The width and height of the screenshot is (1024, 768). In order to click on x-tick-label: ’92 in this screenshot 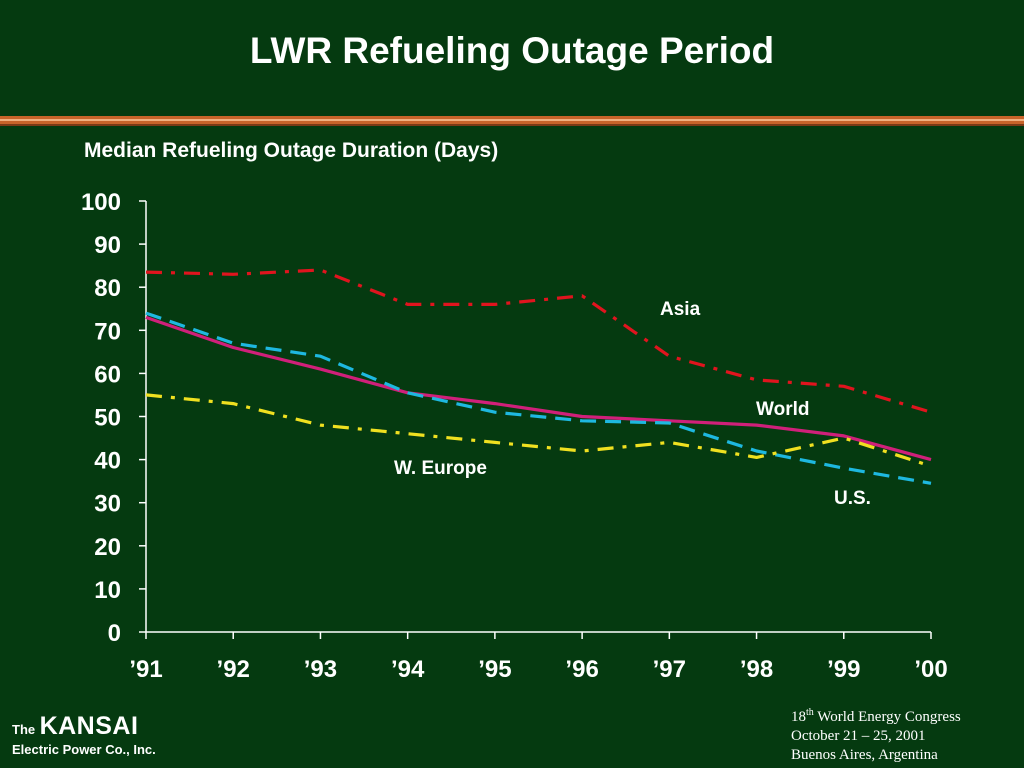, I will do `click(233, 669)`.